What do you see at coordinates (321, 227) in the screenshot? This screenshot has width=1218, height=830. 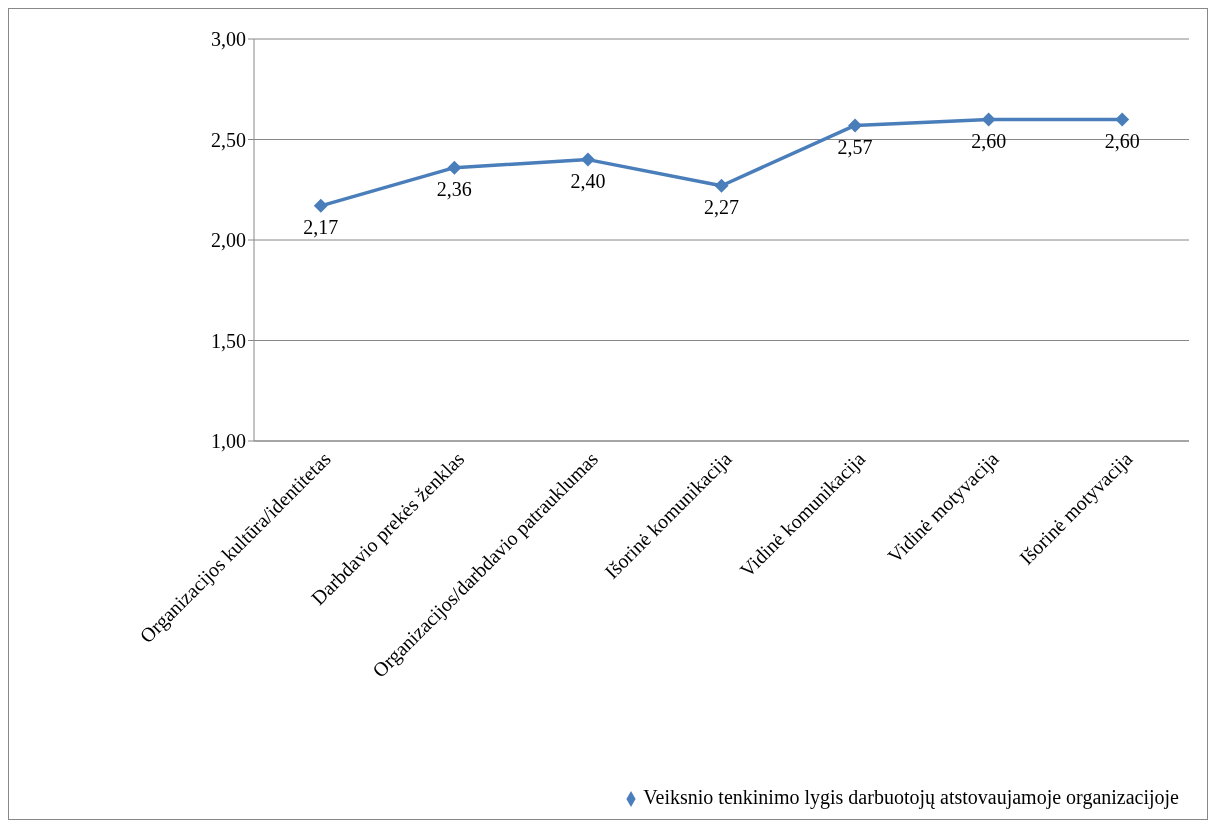 I see `data-label: 2,17` at bounding box center [321, 227].